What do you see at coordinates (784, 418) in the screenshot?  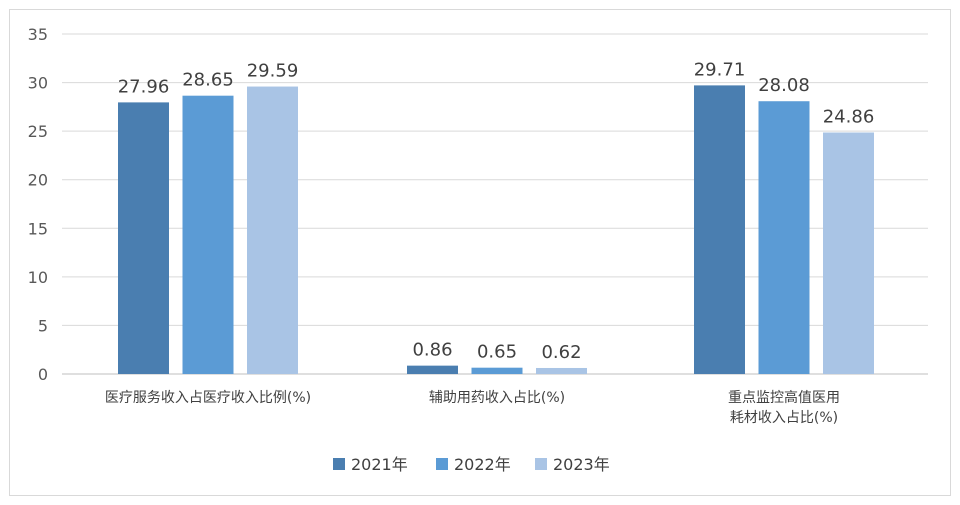 I see `category-label: 耗材收入占比(%)` at bounding box center [784, 418].